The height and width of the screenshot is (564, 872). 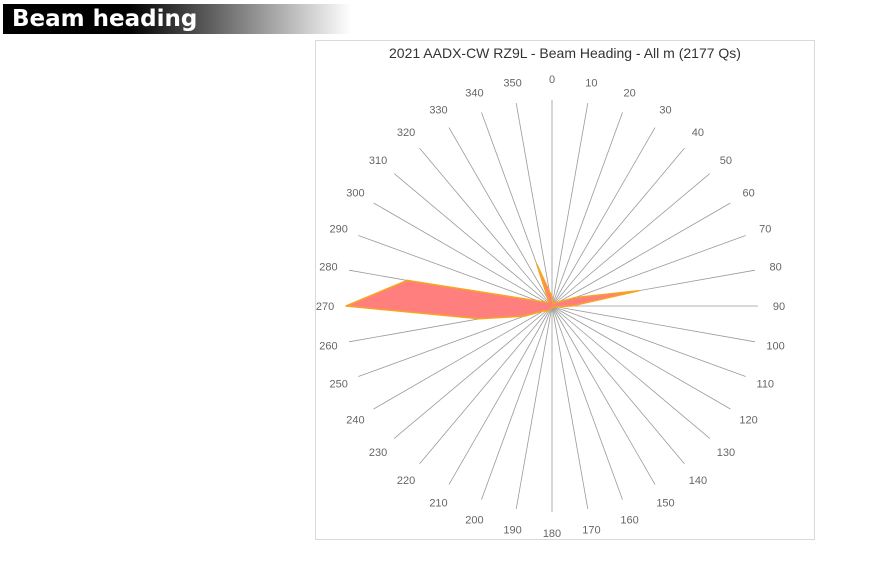 What do you see at coordinates (105, 19) in the screenshot?
I see `section-title: Beam heading` at bounding box center [105, 19].